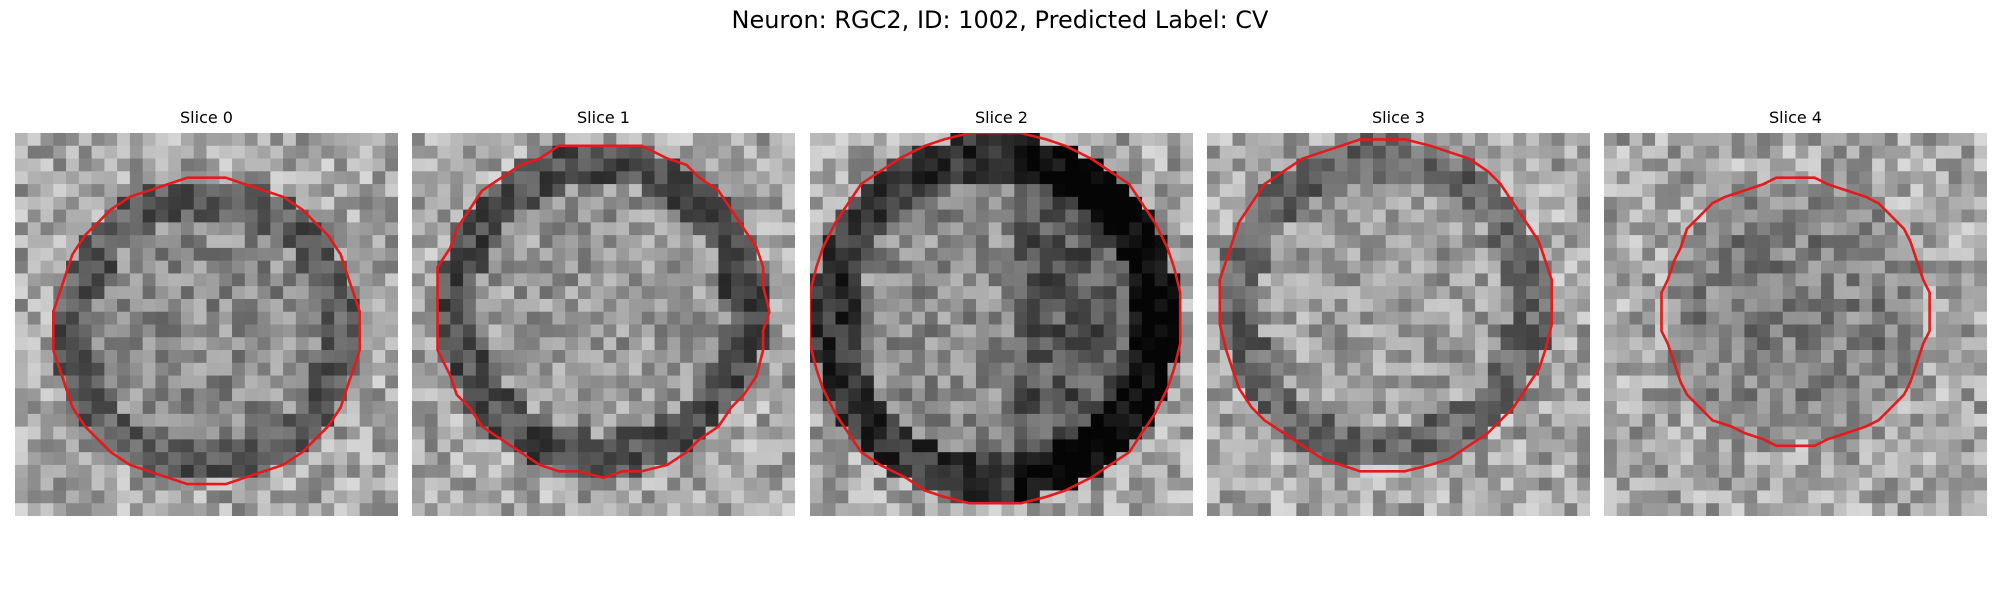 This screenshot has height=600, width=2000. I want to click on slice-panel-3: Slice 3, so click(1398, 313).